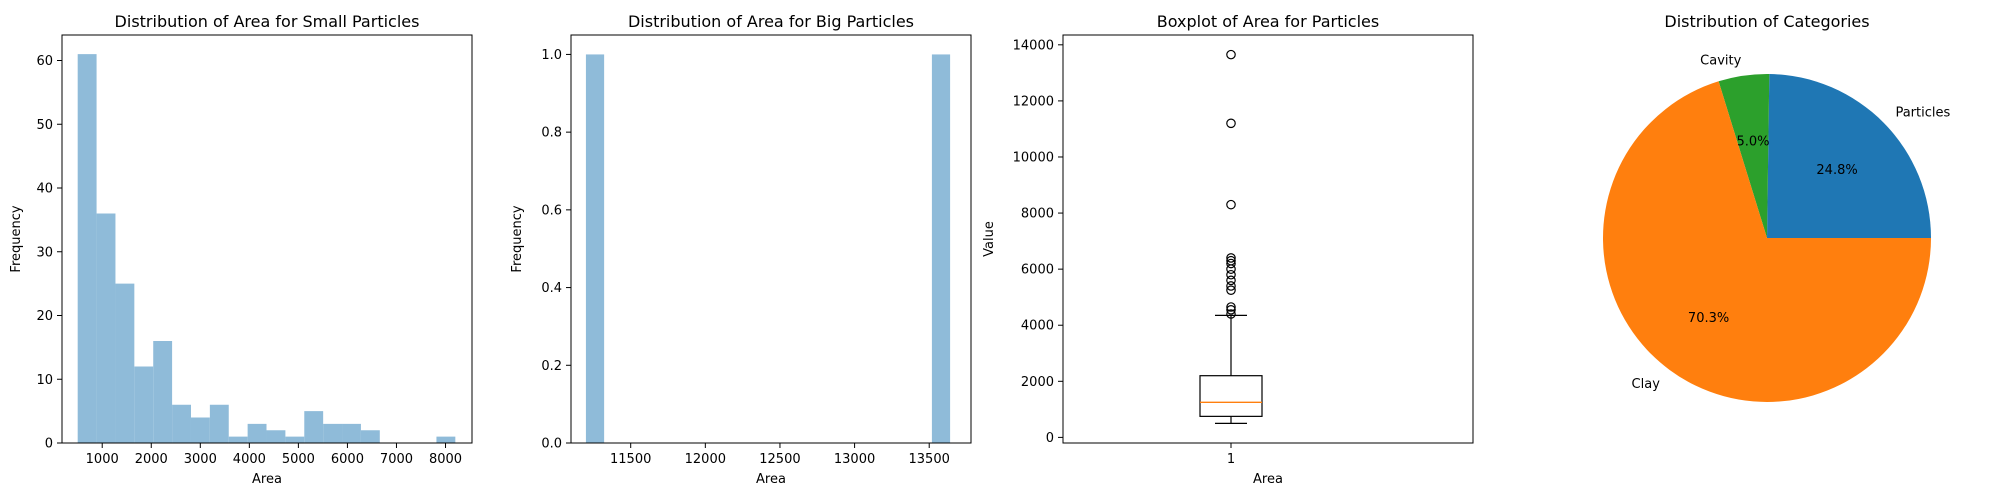 Image resolution: width=2000 pixels, height=504 pixels. What do you see at coordinates (1033, 157) in the screenshot?
I see `y-tick-label: 10000` at bounding box center [1033, 157].